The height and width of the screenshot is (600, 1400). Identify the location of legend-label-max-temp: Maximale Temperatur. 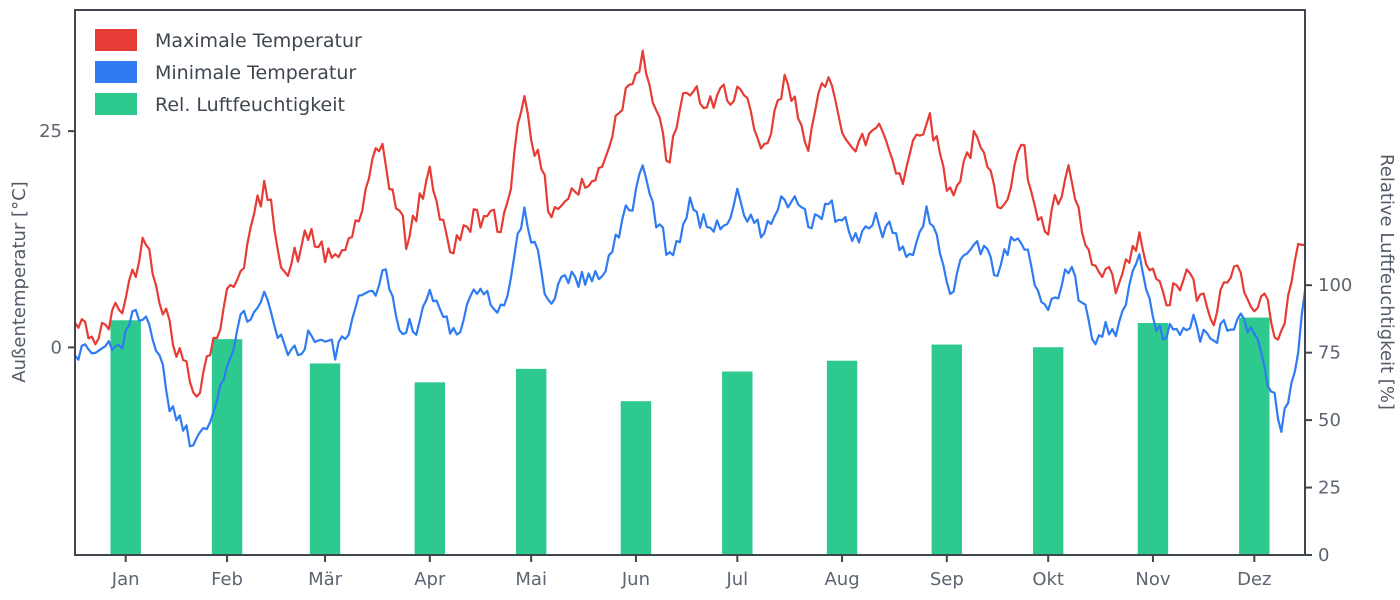
(258, 41).